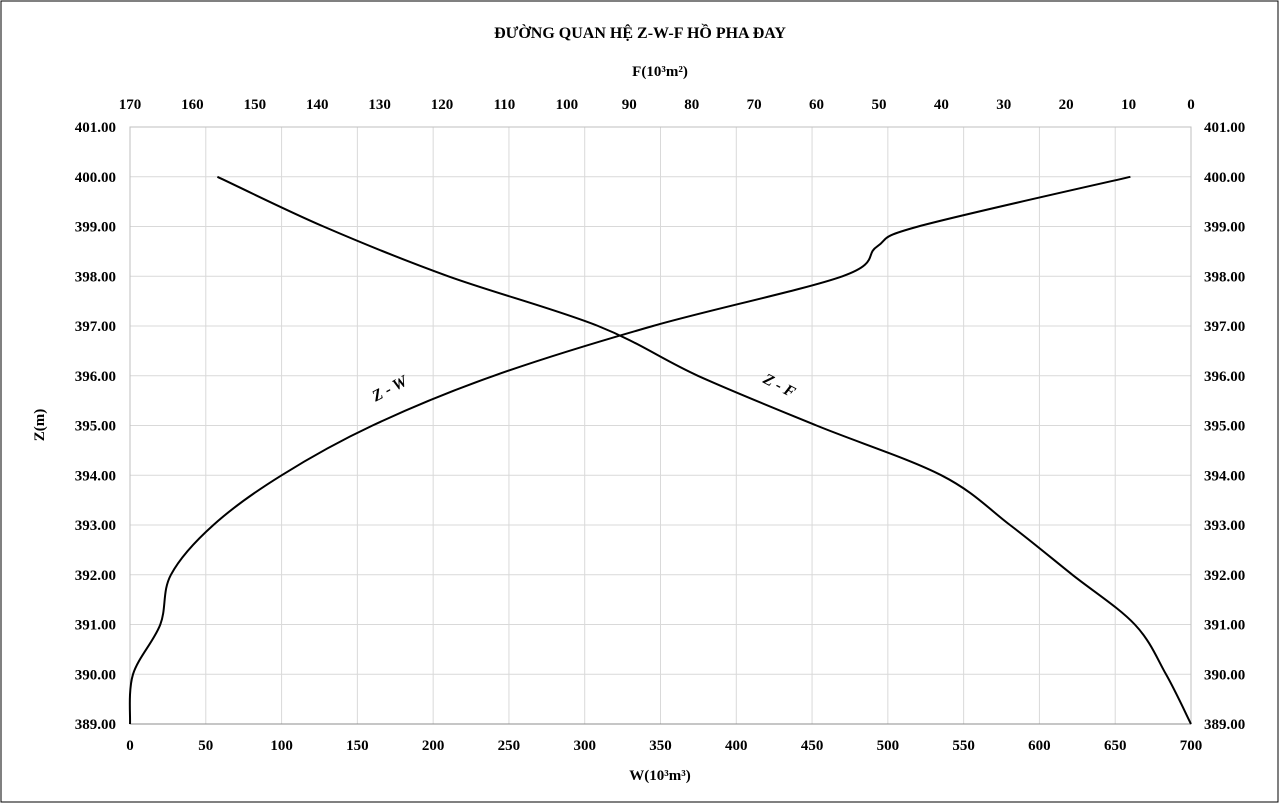  I want to click on x-top-tick-label: 60, so click(816, 105).